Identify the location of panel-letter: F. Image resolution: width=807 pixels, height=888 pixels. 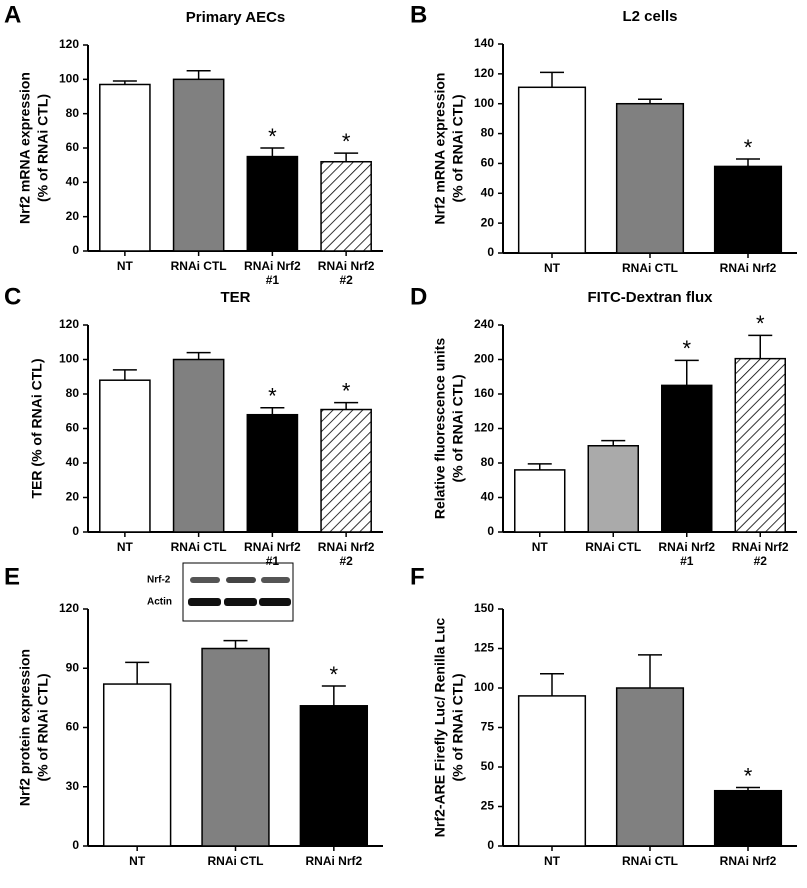
(417, 576).